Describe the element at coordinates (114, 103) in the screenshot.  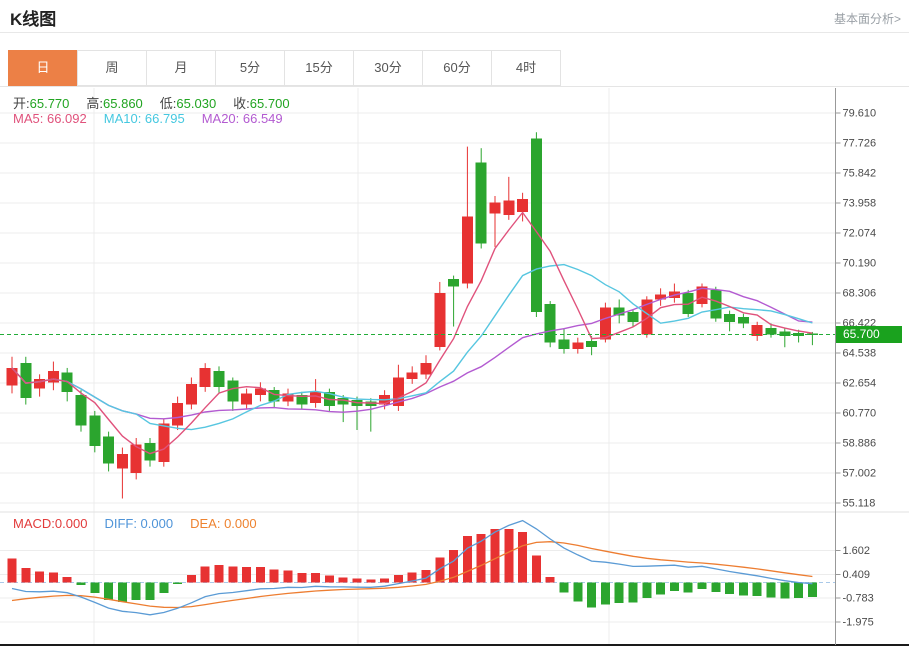
I see `high-value: 高:65.860` at that location.